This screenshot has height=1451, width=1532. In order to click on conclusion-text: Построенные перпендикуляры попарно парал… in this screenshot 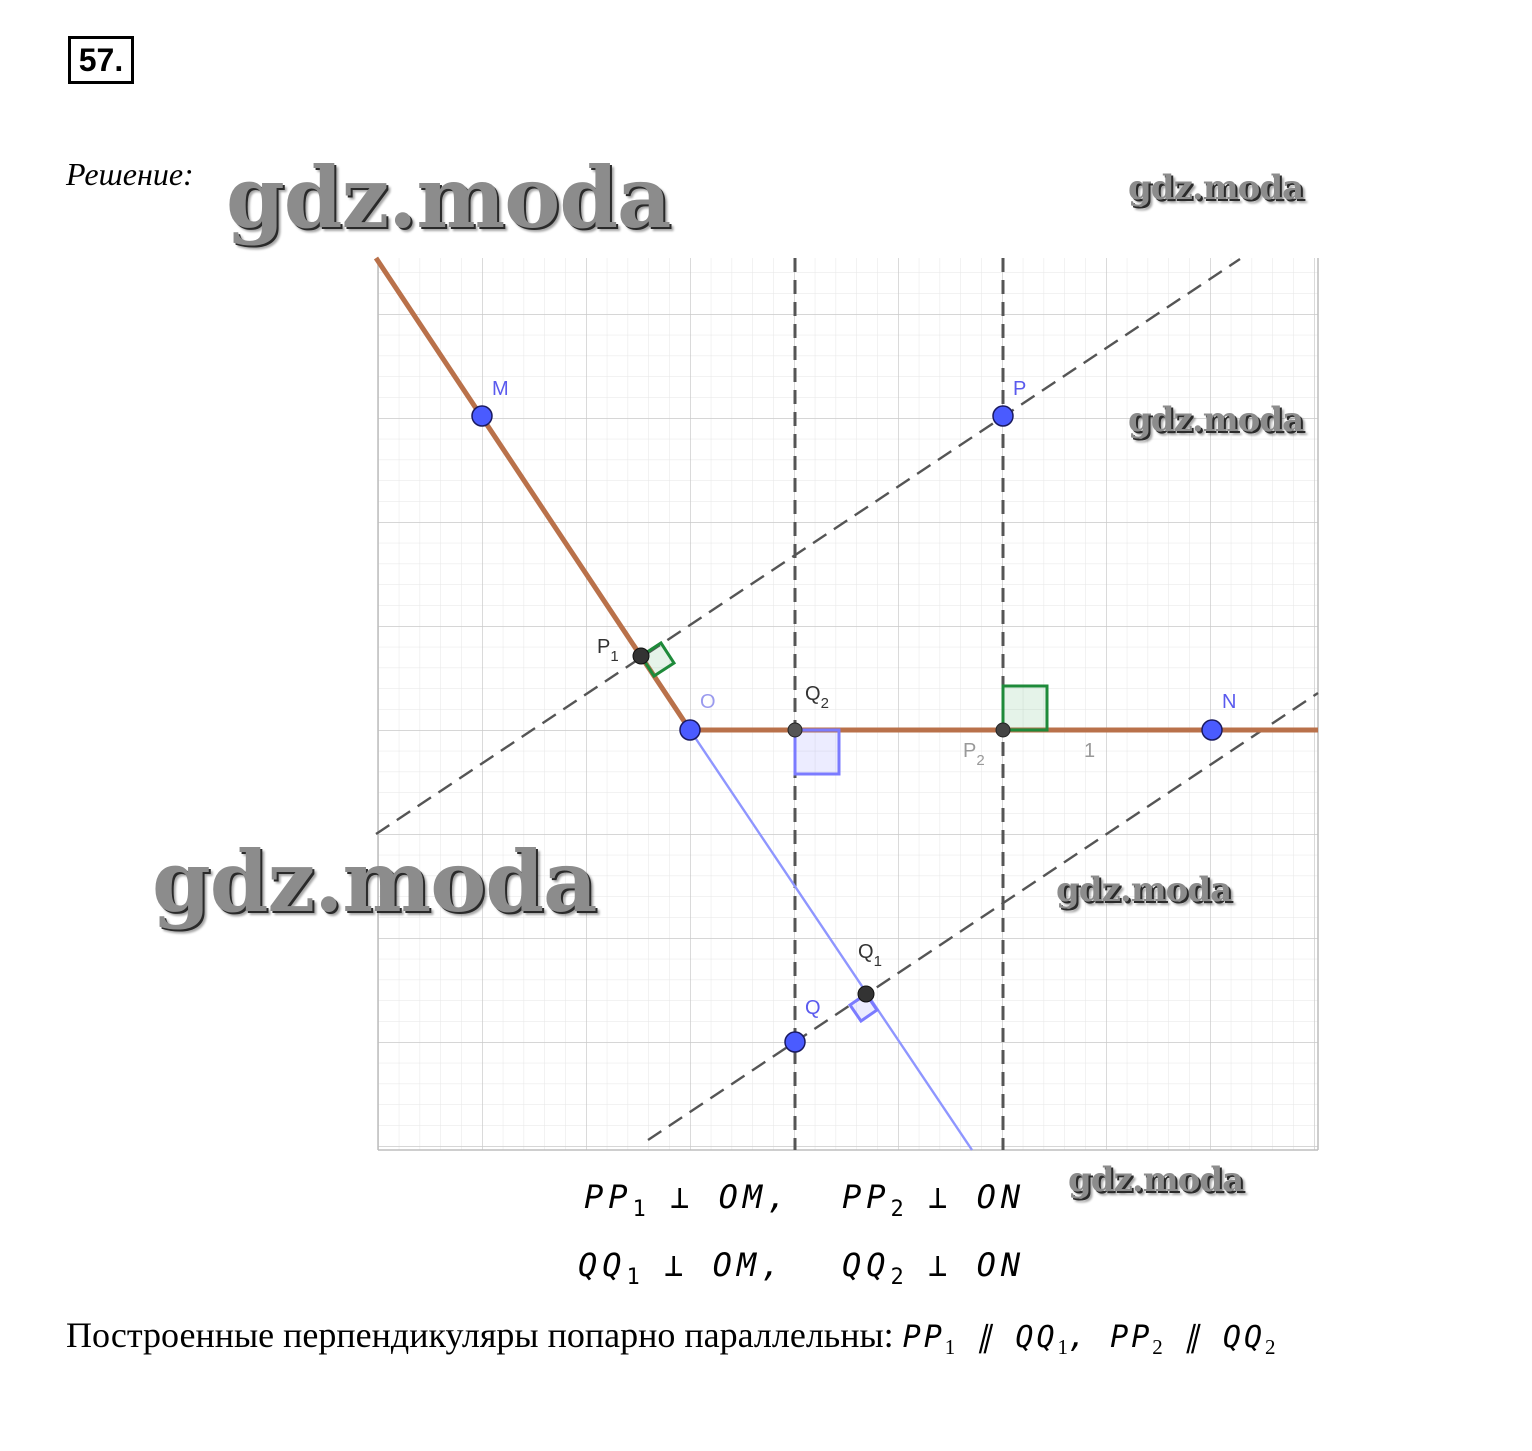, I will do `click(671, 1337)`.